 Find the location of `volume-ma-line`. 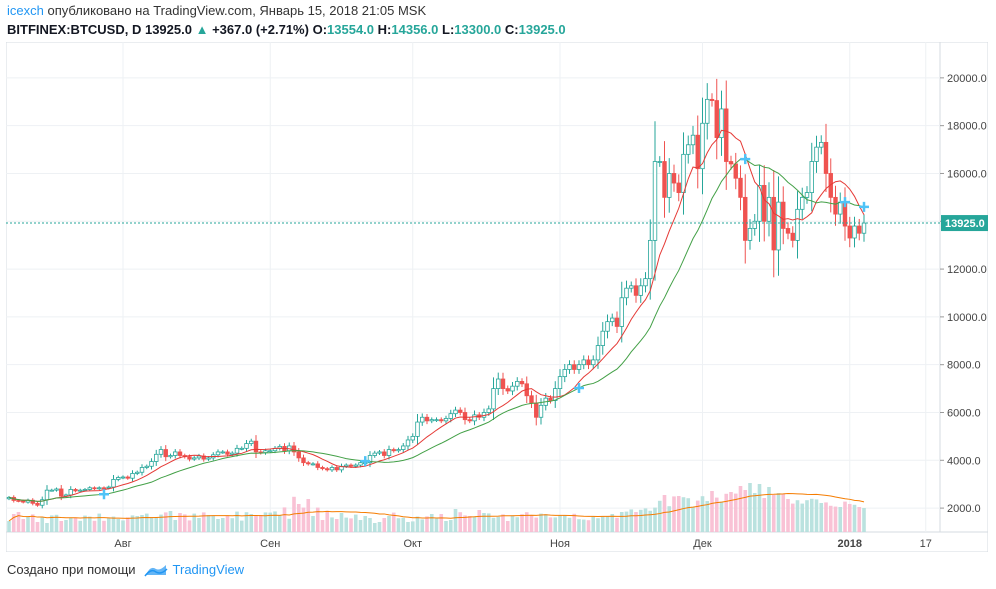

volume-ma-line is located at coordinates (436, 507).